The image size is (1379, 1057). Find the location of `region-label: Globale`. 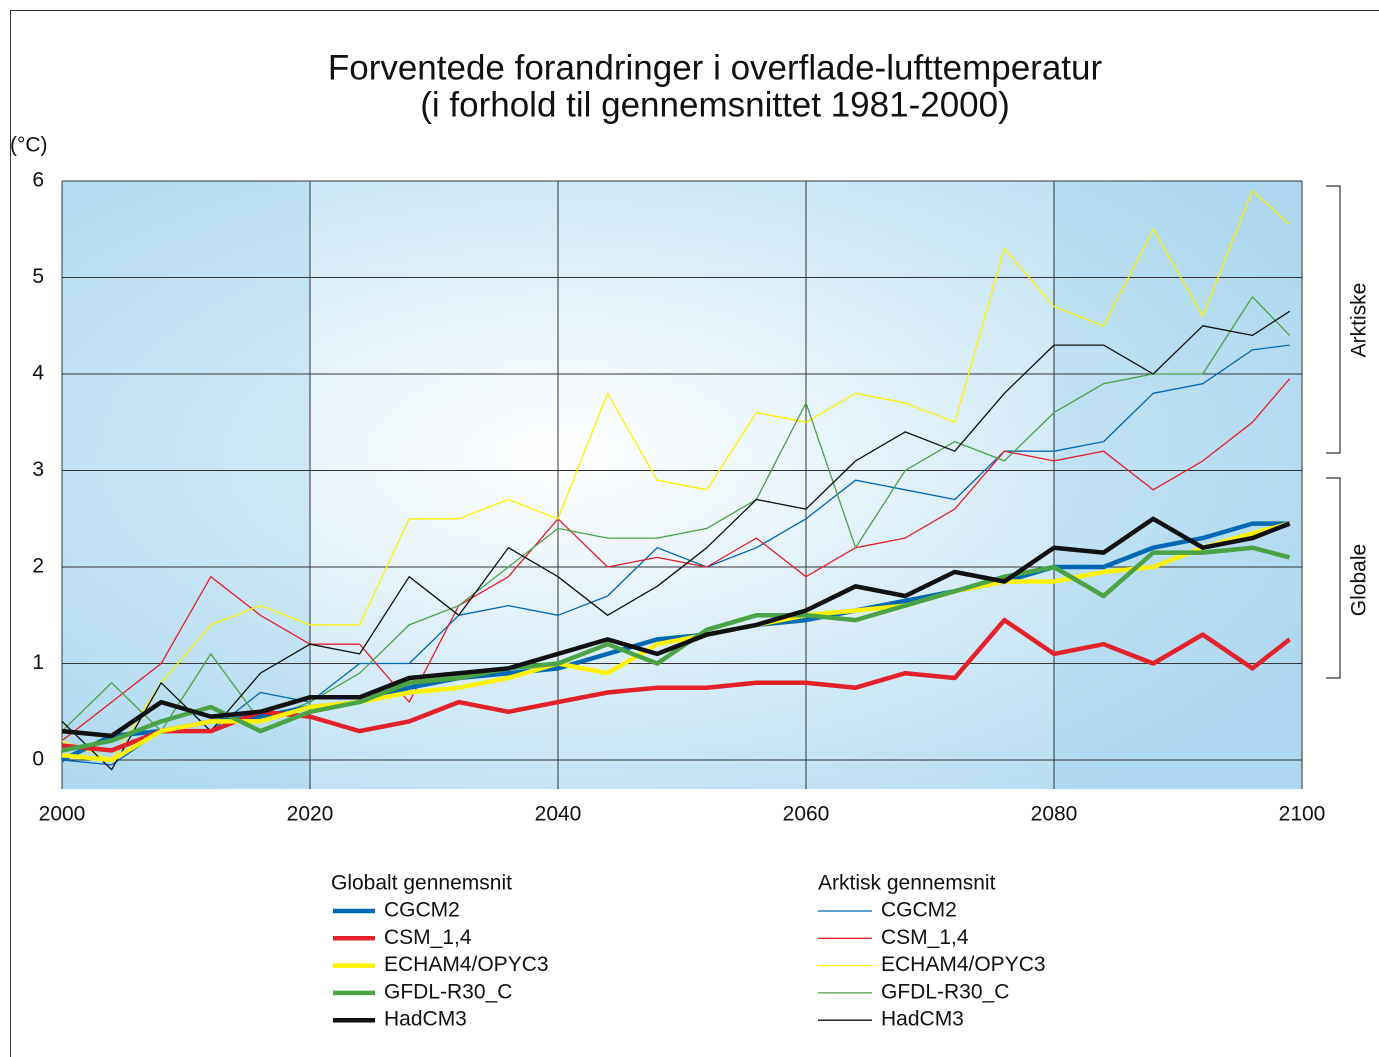

region-label: Globale is located at coordinates (1359, 580).